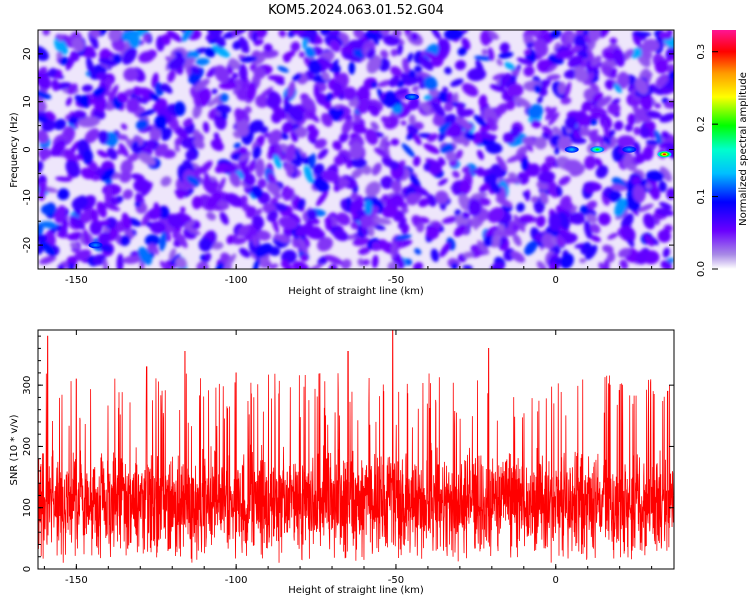  I want to click on y-tick-label: 20, so click(27, 54).